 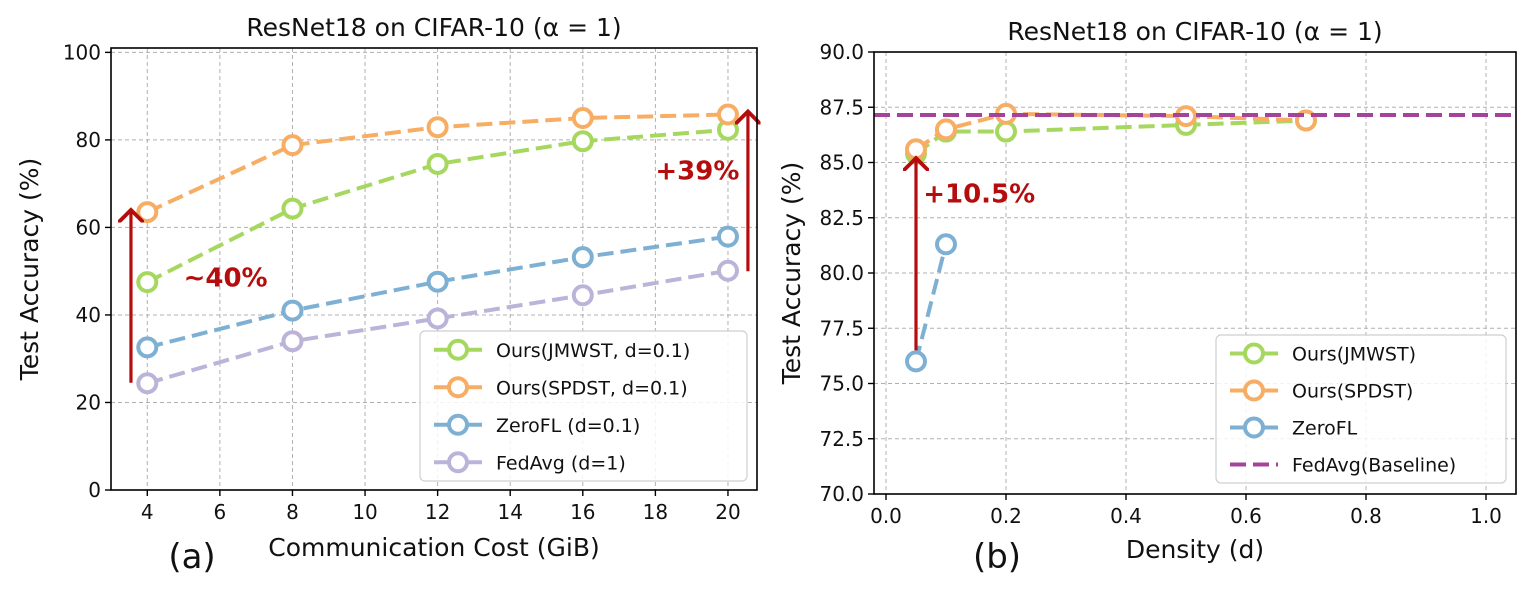 What do you see at coordinates (841, 52) in the screenshot?
I see `y-tick-label: 90.0` at bounding box center [841, 52].